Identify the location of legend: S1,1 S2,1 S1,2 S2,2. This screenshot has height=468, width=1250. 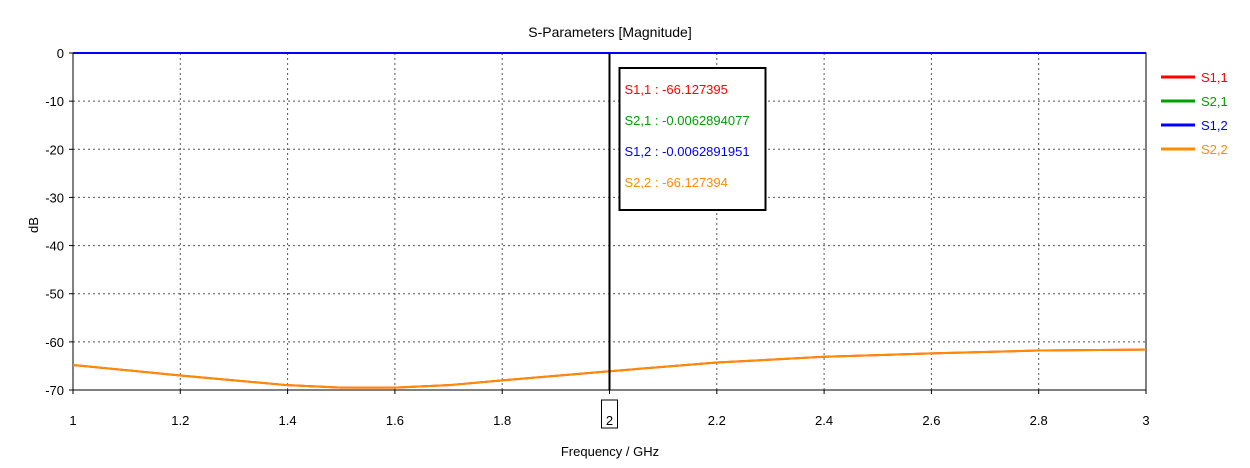
(1194, 113).